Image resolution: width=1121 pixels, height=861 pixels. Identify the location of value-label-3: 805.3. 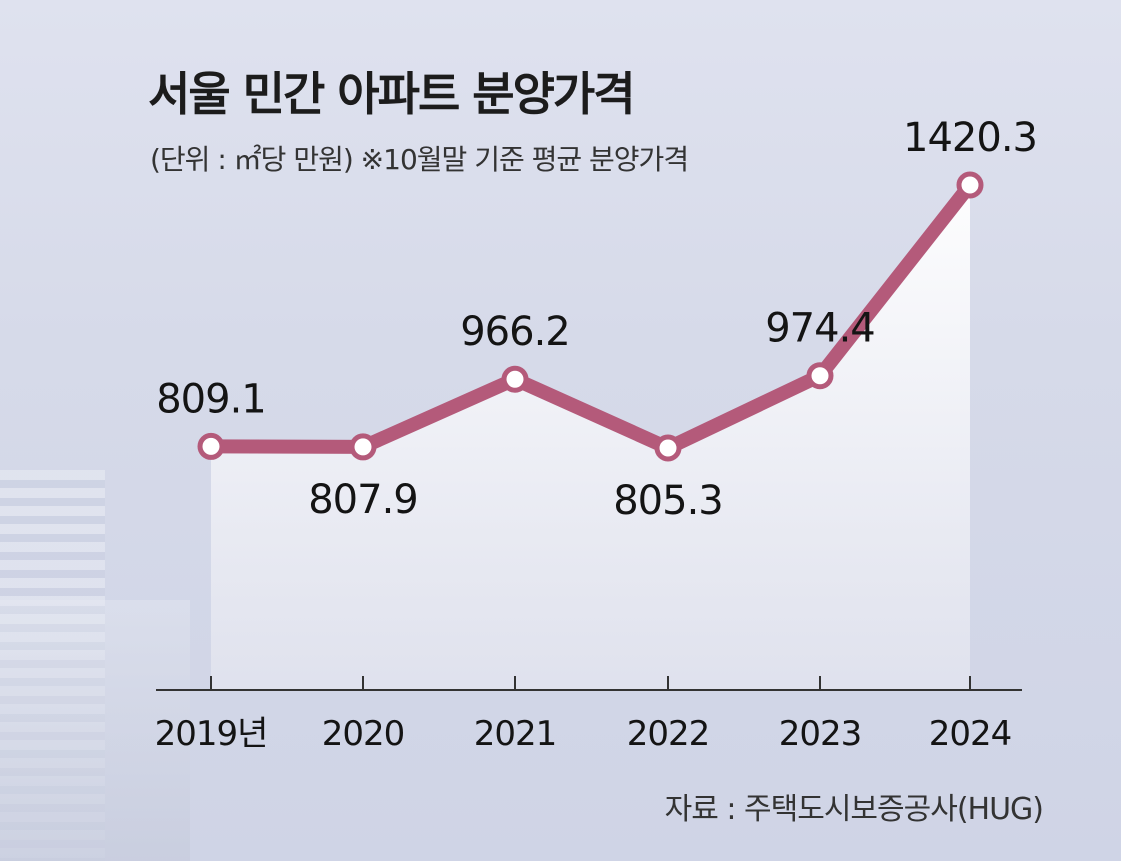
(668, 501).